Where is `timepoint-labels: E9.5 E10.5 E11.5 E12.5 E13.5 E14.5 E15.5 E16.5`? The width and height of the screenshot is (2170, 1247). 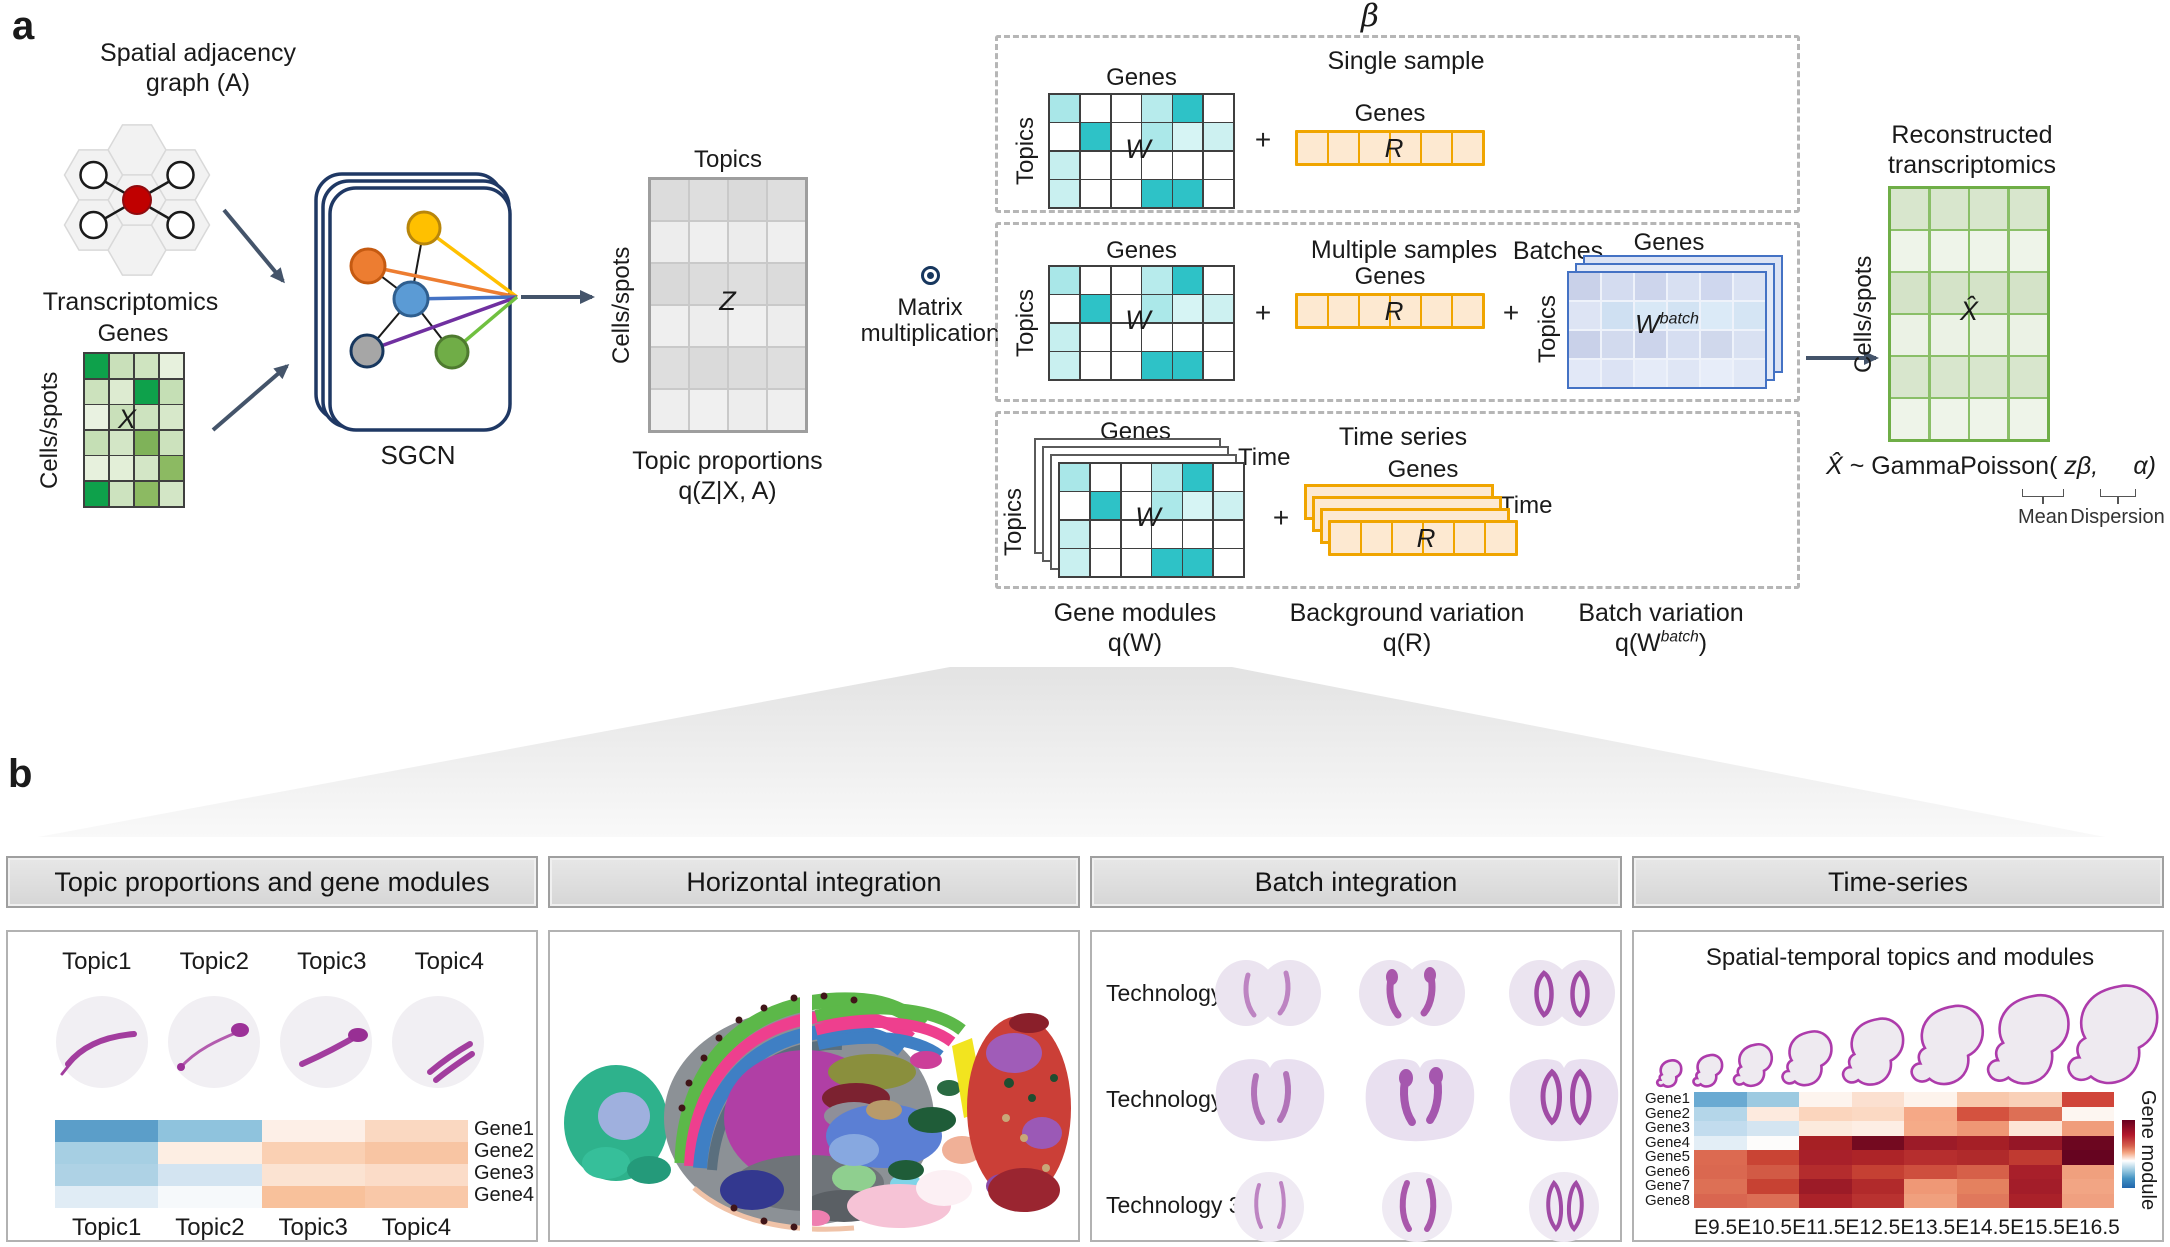
timepoint-labels: E9.5 E10.5 E11.5 E12.5 E13.5 E14.5 E15.5 E16.5 is located at coordinates (1907, 1228).